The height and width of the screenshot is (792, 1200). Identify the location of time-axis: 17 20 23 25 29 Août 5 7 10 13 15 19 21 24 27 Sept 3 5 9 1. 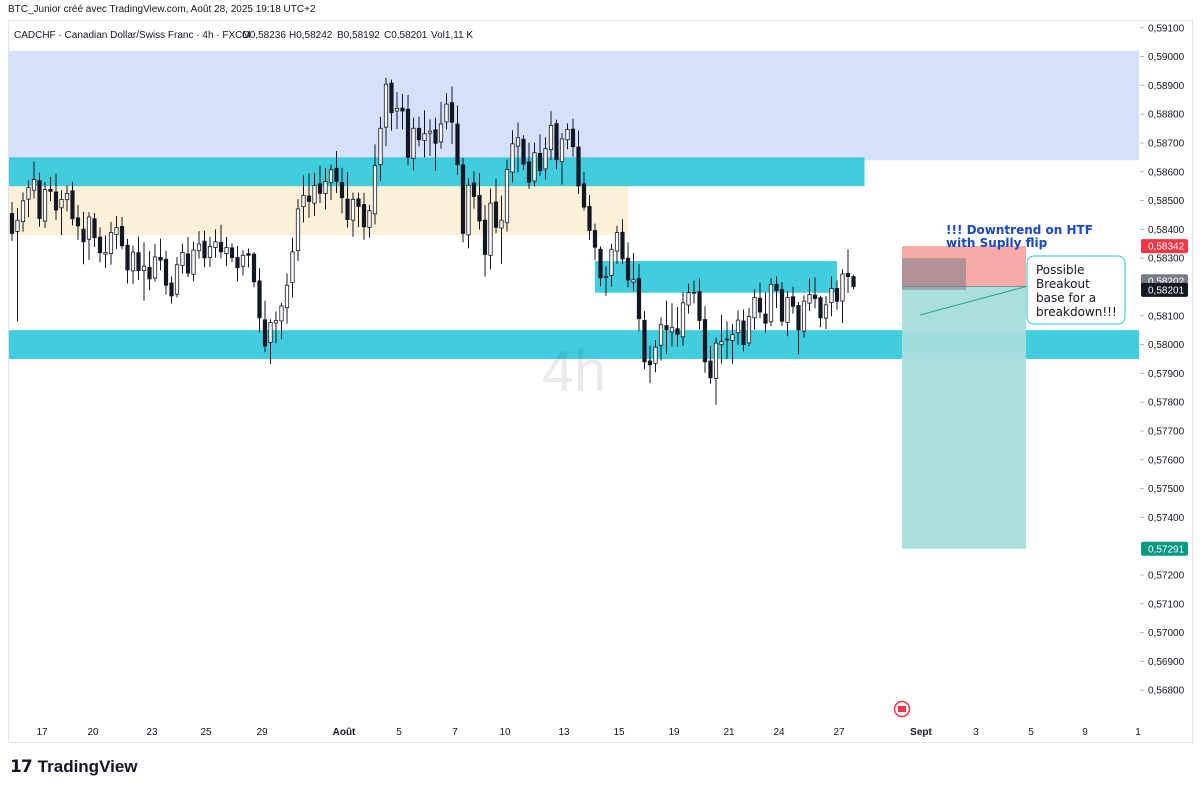
(588, 732).